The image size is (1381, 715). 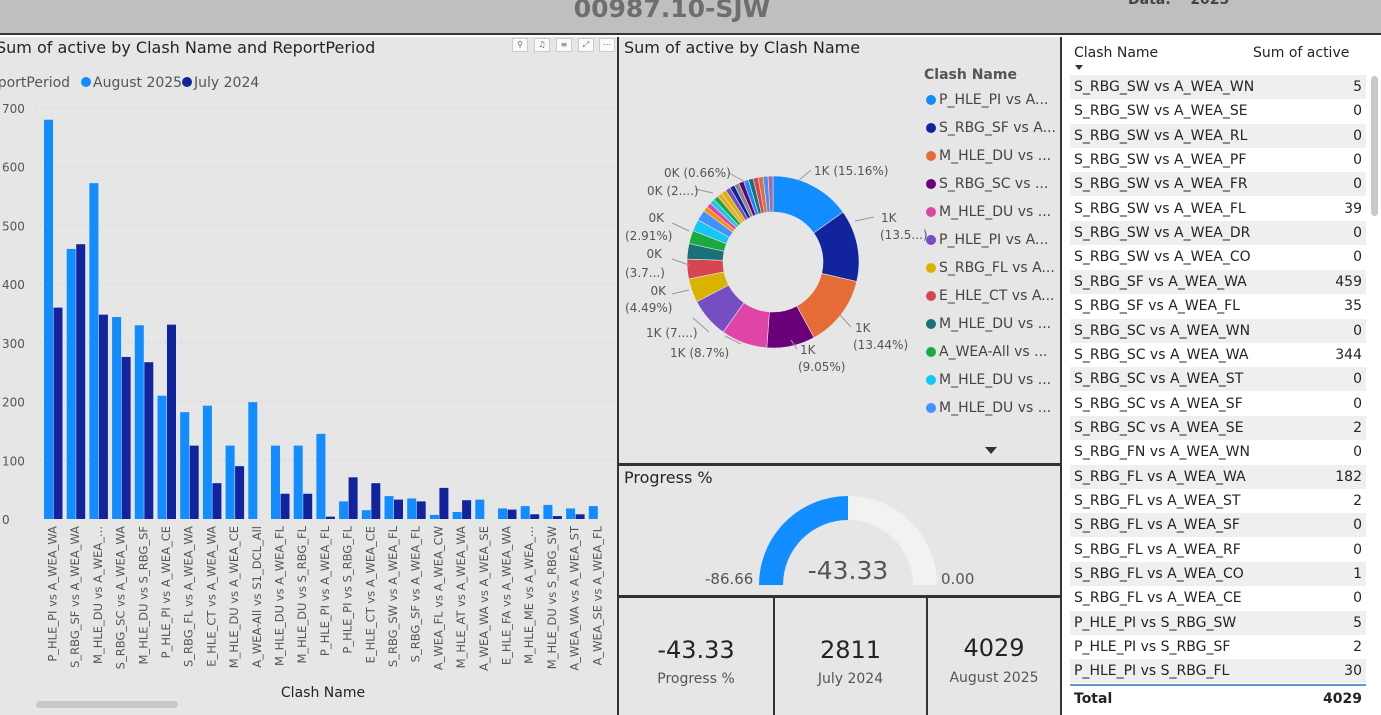 I want to click on pin-icon: ⚲, so click(x=520, y=45).